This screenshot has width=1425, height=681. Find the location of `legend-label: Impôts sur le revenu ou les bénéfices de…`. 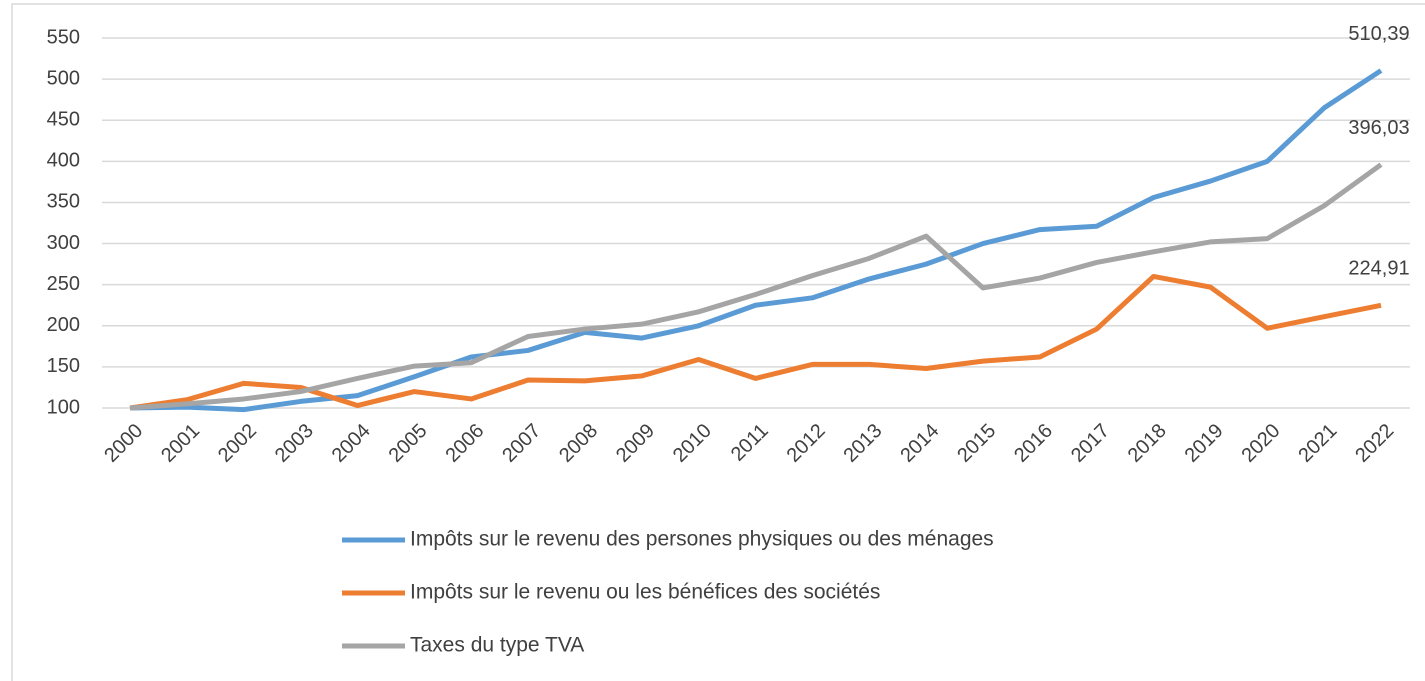

legend-label: Impôts sur le revenu ou les bénéfices de… is located at coordinates (645, 592).